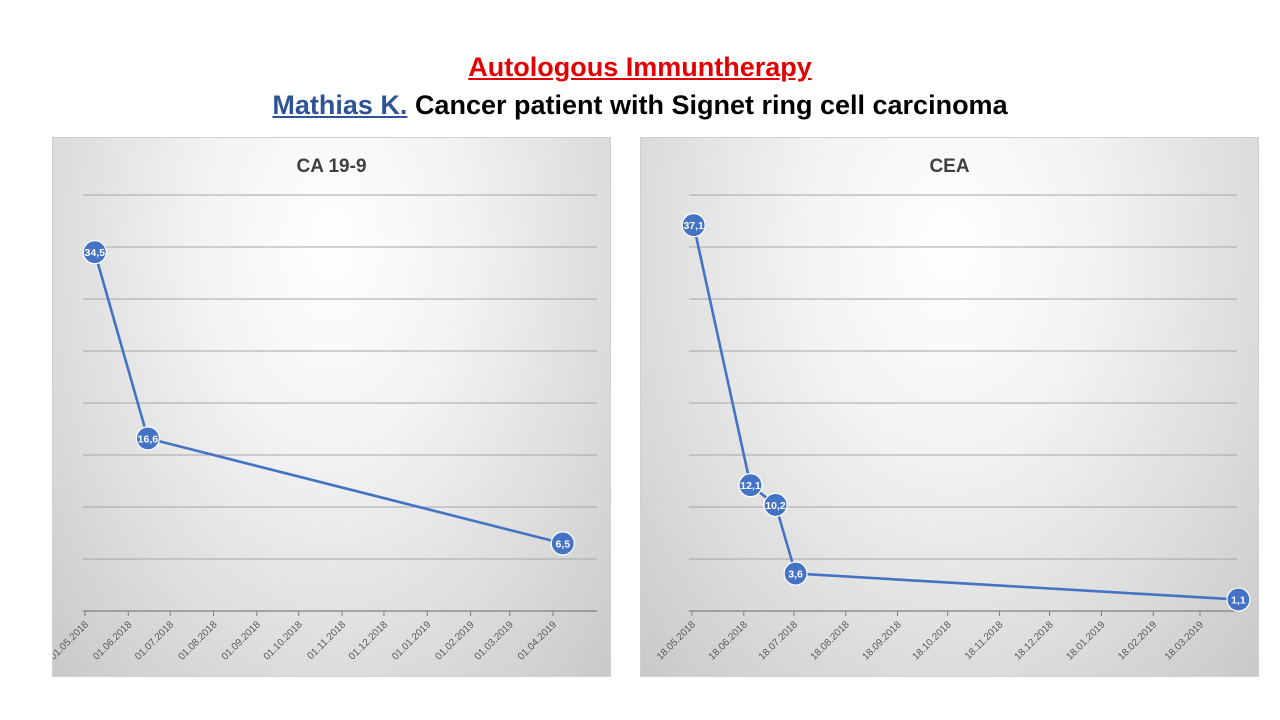  Describe the element at coordinates (72, 640) in the screenshot. I see `x-tick-label: 01.05.2018` at that location.